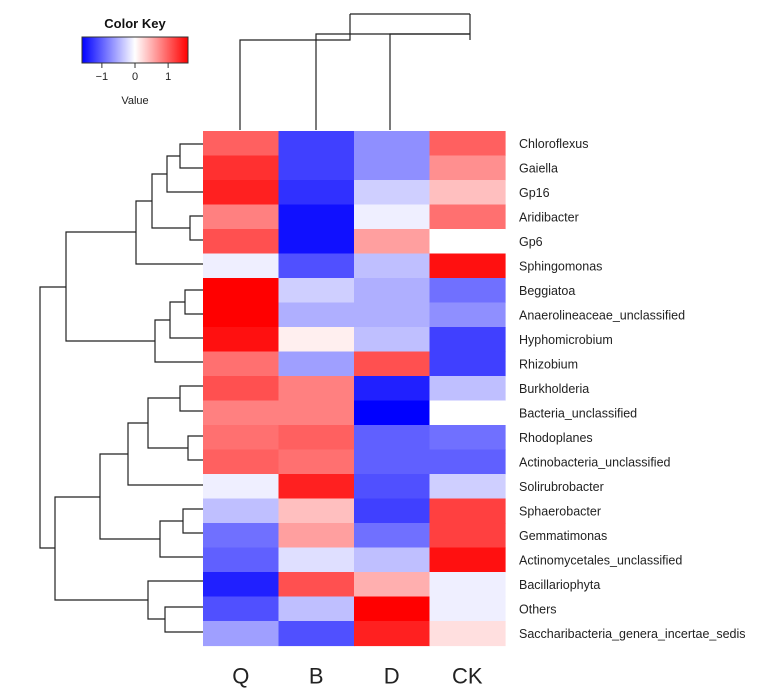 This screenshot has height=691, width=775. What do you see at coordinates (467, 462) in the screenshot?
I see `heatmap-cell-Actinobacteria_unclassified-CK` at bounding box center [467, 462].